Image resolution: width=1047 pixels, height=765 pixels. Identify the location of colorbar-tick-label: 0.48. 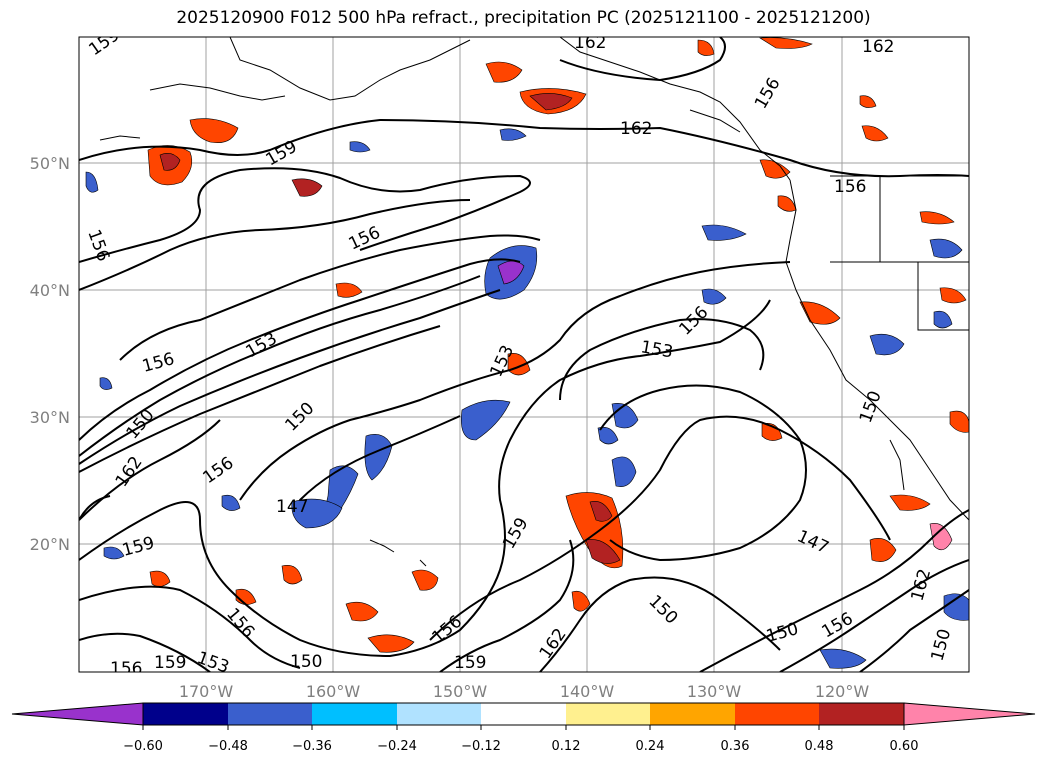
(819, 746).